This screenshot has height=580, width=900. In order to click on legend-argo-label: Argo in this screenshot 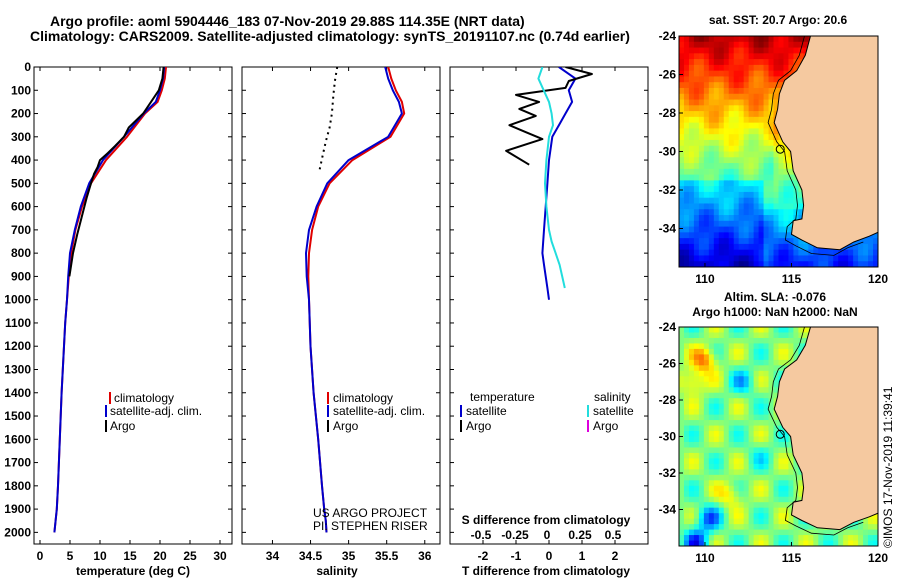, I will do `click(346, 426)`.